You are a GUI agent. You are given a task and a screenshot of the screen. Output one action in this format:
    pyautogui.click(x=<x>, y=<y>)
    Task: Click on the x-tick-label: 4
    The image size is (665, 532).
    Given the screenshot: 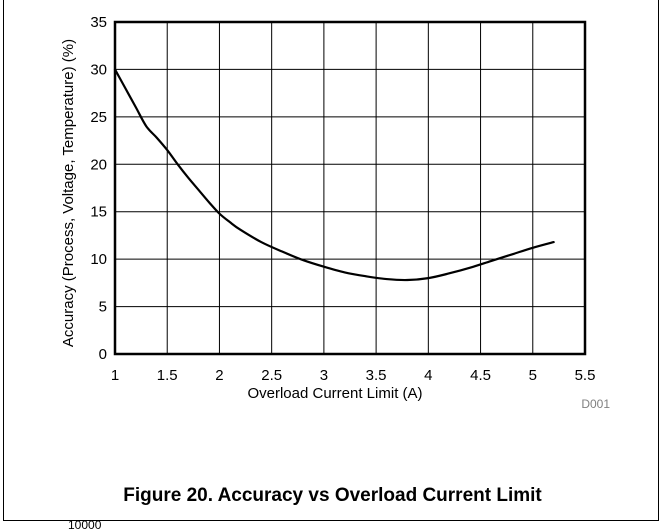 What is the action you would take?
    pyautogui.click(x=428, y=375)
    